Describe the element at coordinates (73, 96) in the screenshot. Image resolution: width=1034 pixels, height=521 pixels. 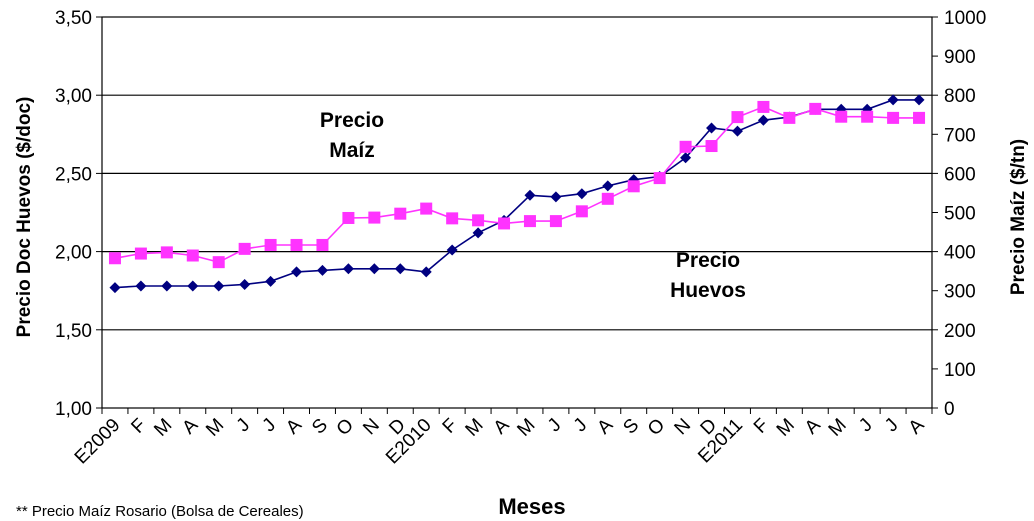
I see `left-tick-label: 3,00` at that location.